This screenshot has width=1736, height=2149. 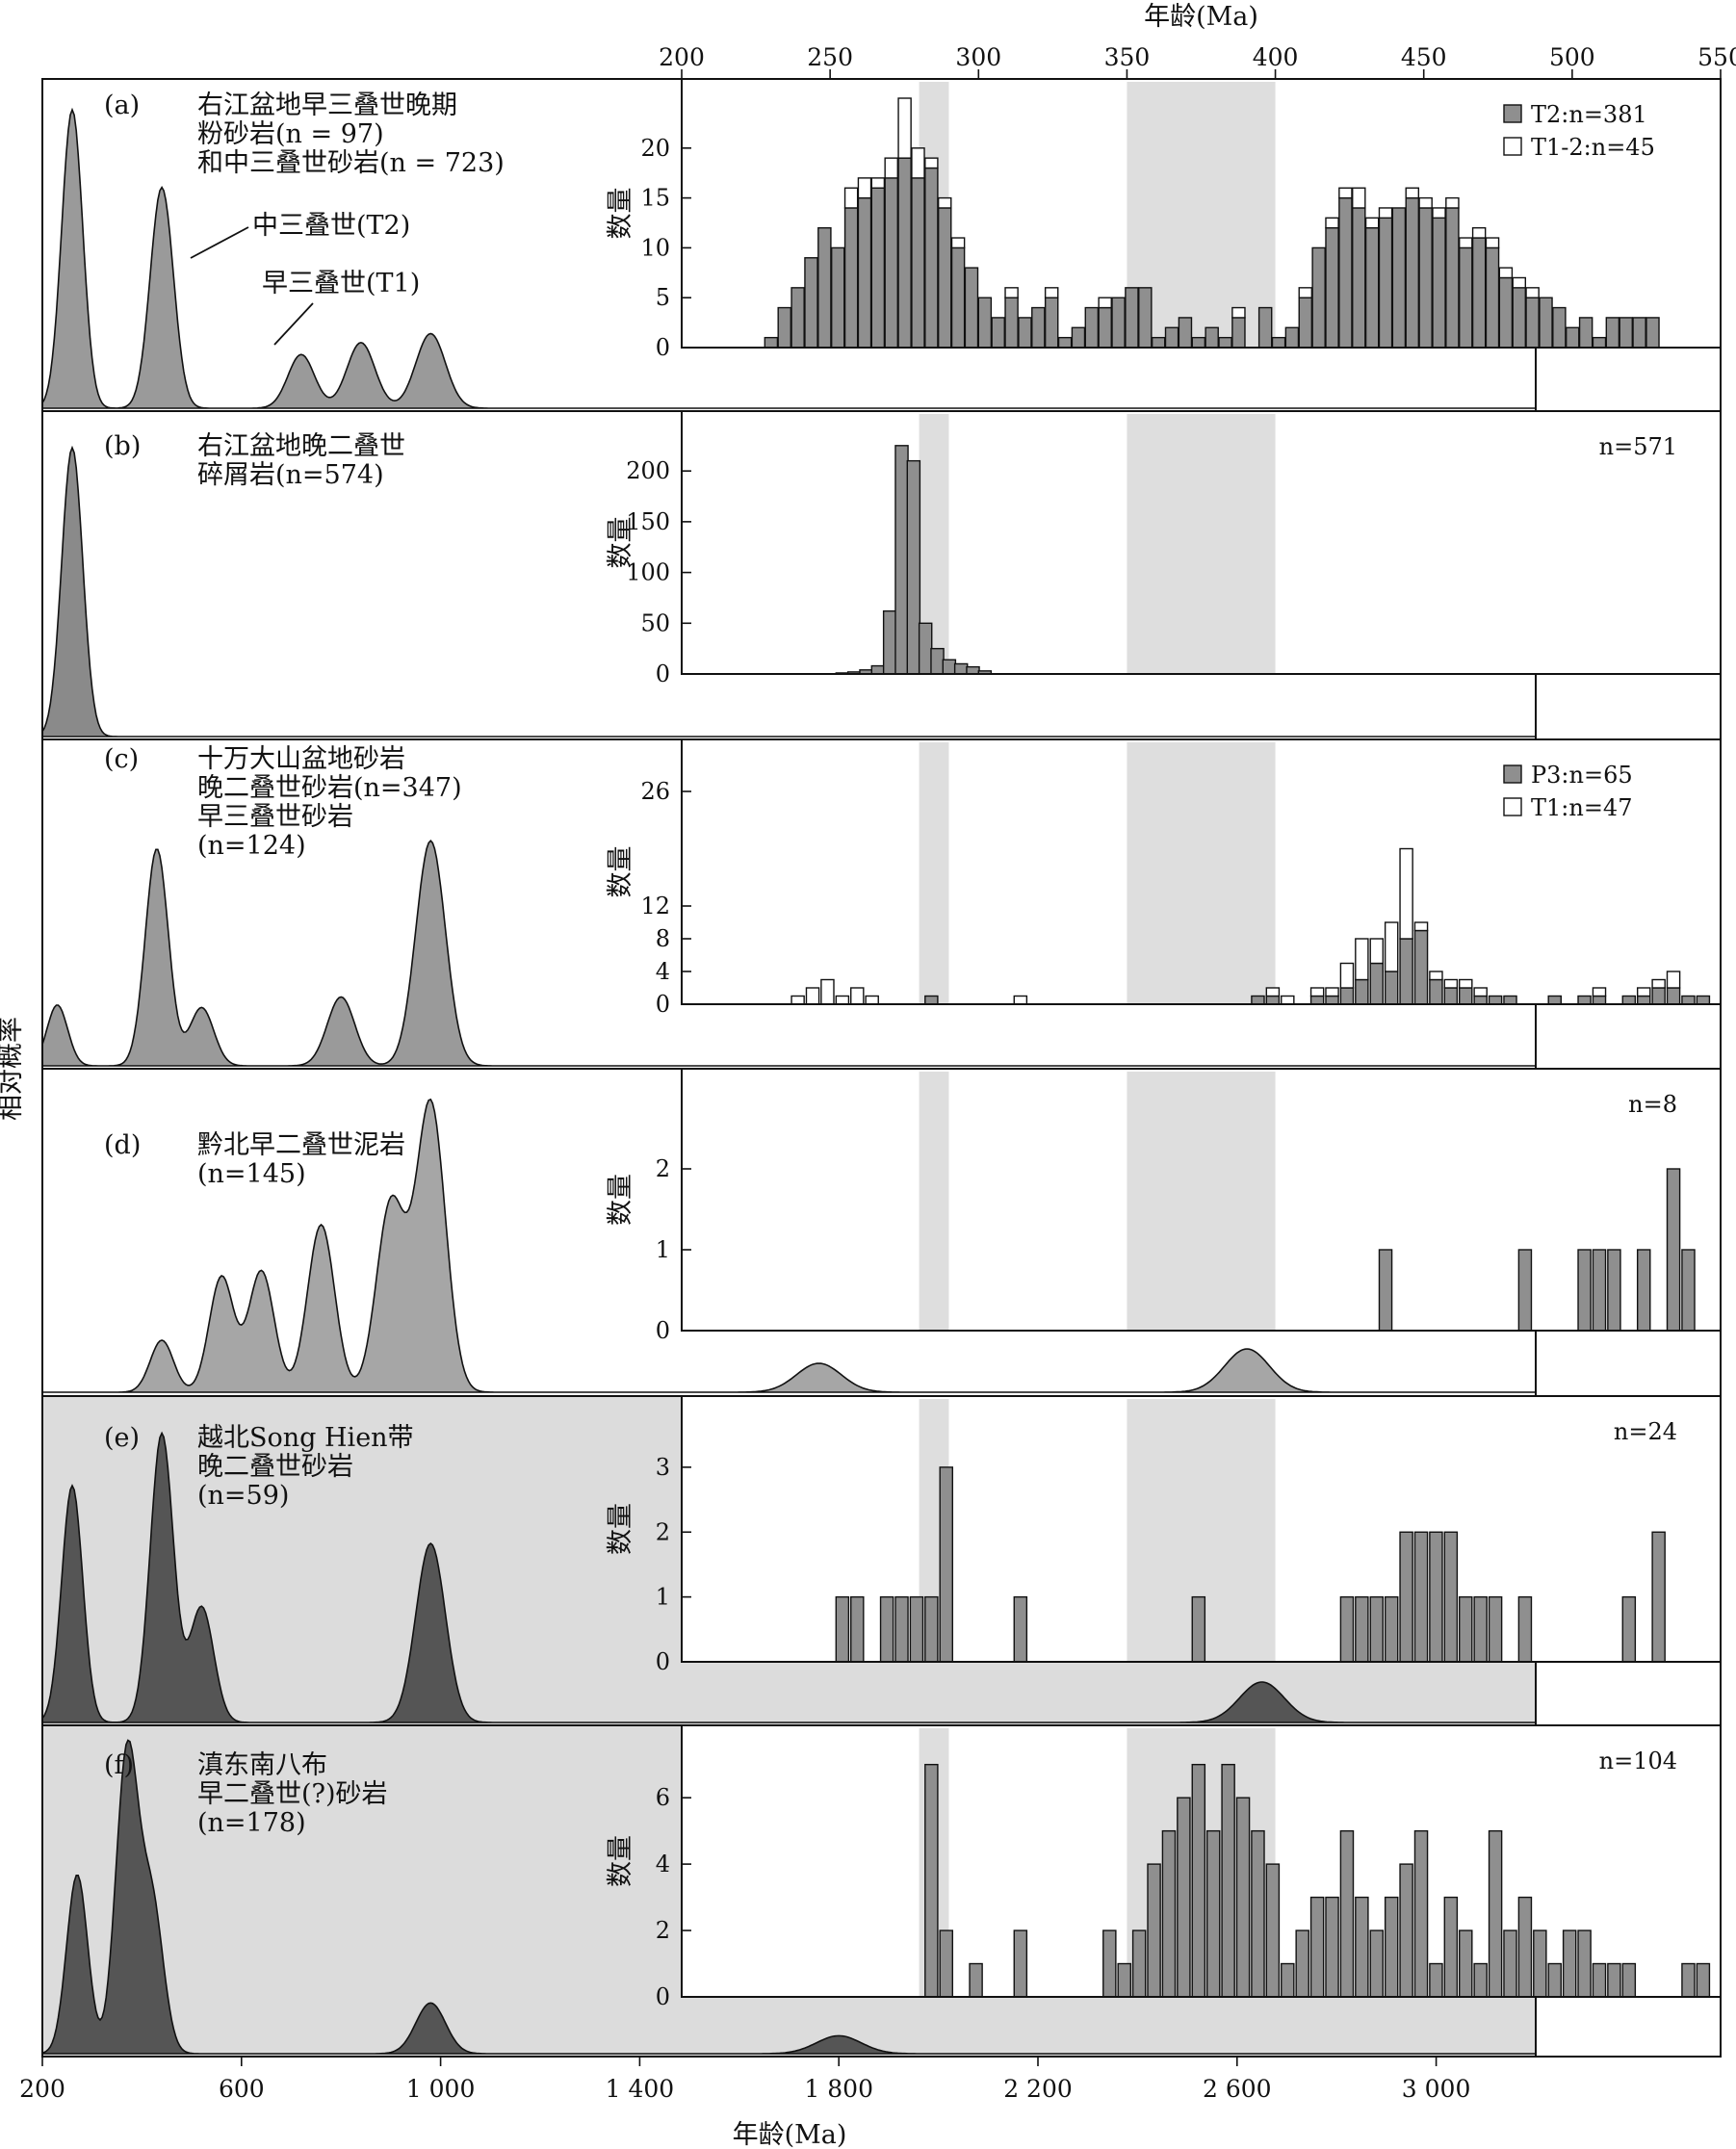 I want to click on panel-f-ytick-label: 6, so click(x=663, y=1797).